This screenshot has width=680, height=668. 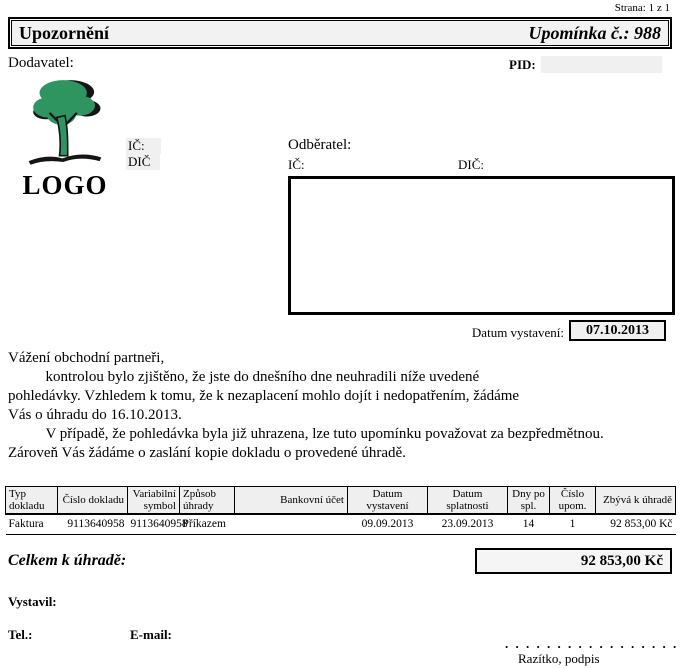 I want to click on table-header-cell: Číslo dokladu, so click(x=92, y=500).